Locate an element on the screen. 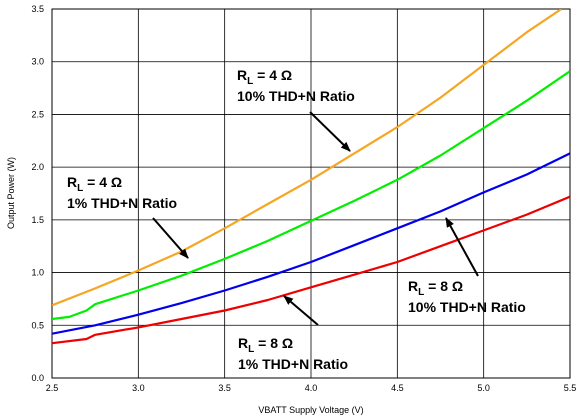  y-tick-label: 2.5 is located at coordinates (37, 114).